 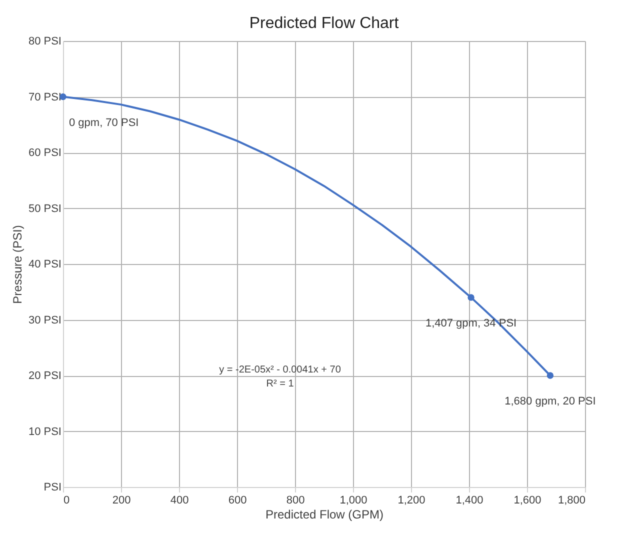 I want to click on x-tick-label: 400, so click(x=179, y=500).